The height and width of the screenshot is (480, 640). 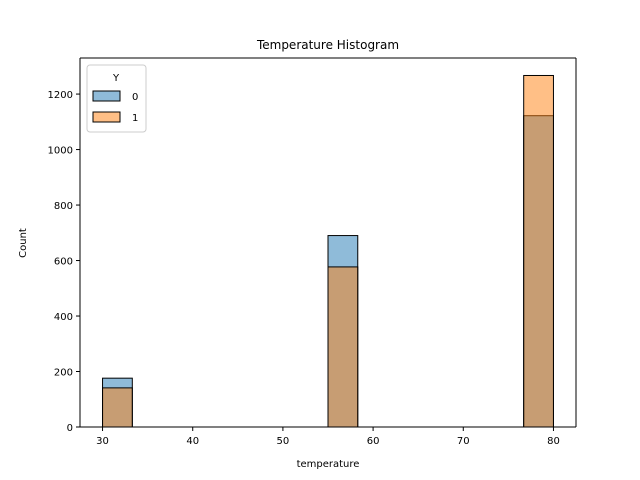 I want to click on x-tick-label-60: 60, so click(x=373, y=441).